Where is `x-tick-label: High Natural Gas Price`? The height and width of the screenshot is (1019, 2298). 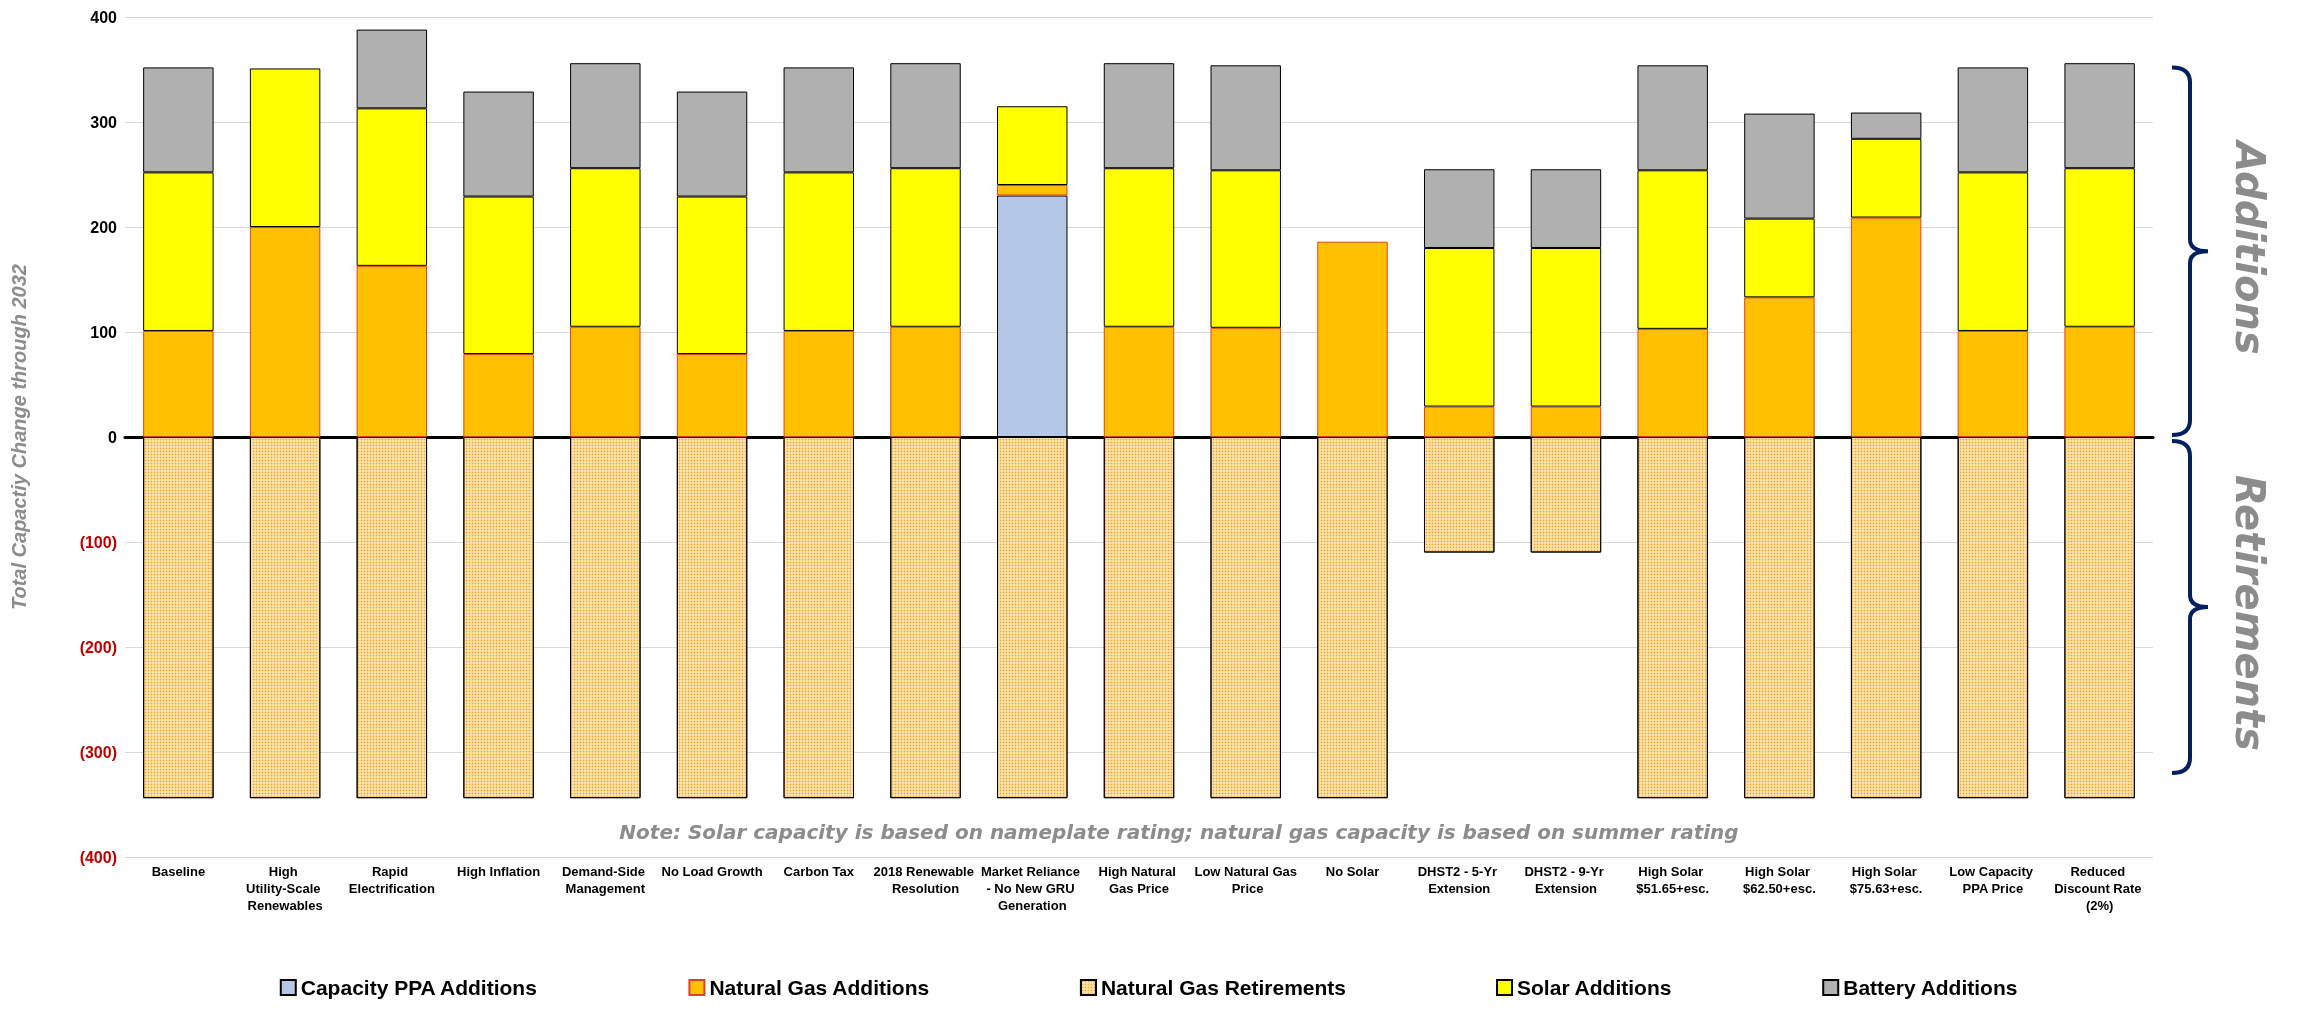
x-tick-label: High Natural Gas Price is located at coordinates (1139, 880).